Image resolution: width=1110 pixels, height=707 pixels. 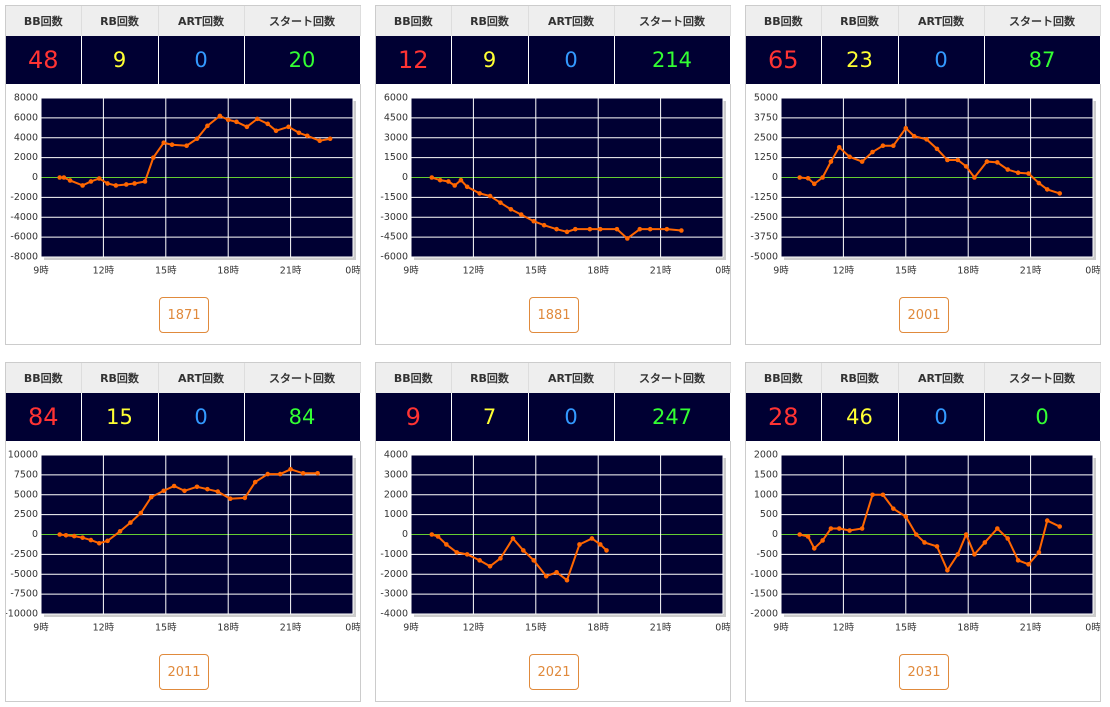 What do you see at coordinates (26, 98) in the screenshot?
I see `y-tick-label: 8000` at bounding box center [26, 98].